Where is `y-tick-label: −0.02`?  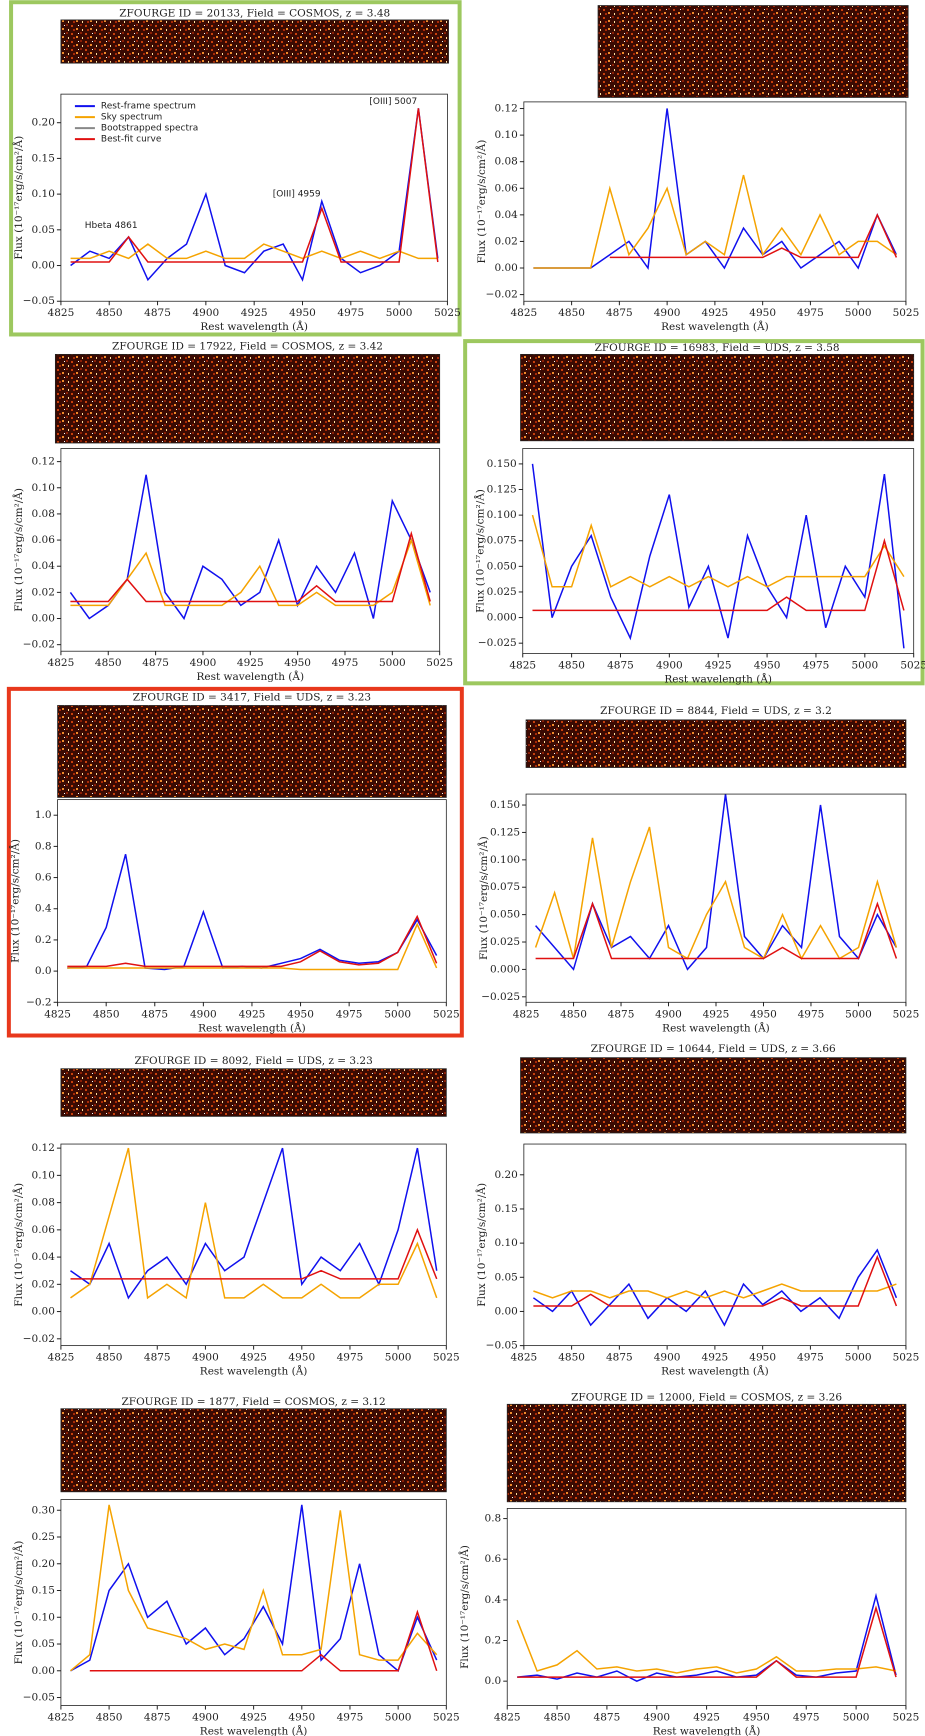 y-tick-label: −0.02 is located at coordinates (502, 295).